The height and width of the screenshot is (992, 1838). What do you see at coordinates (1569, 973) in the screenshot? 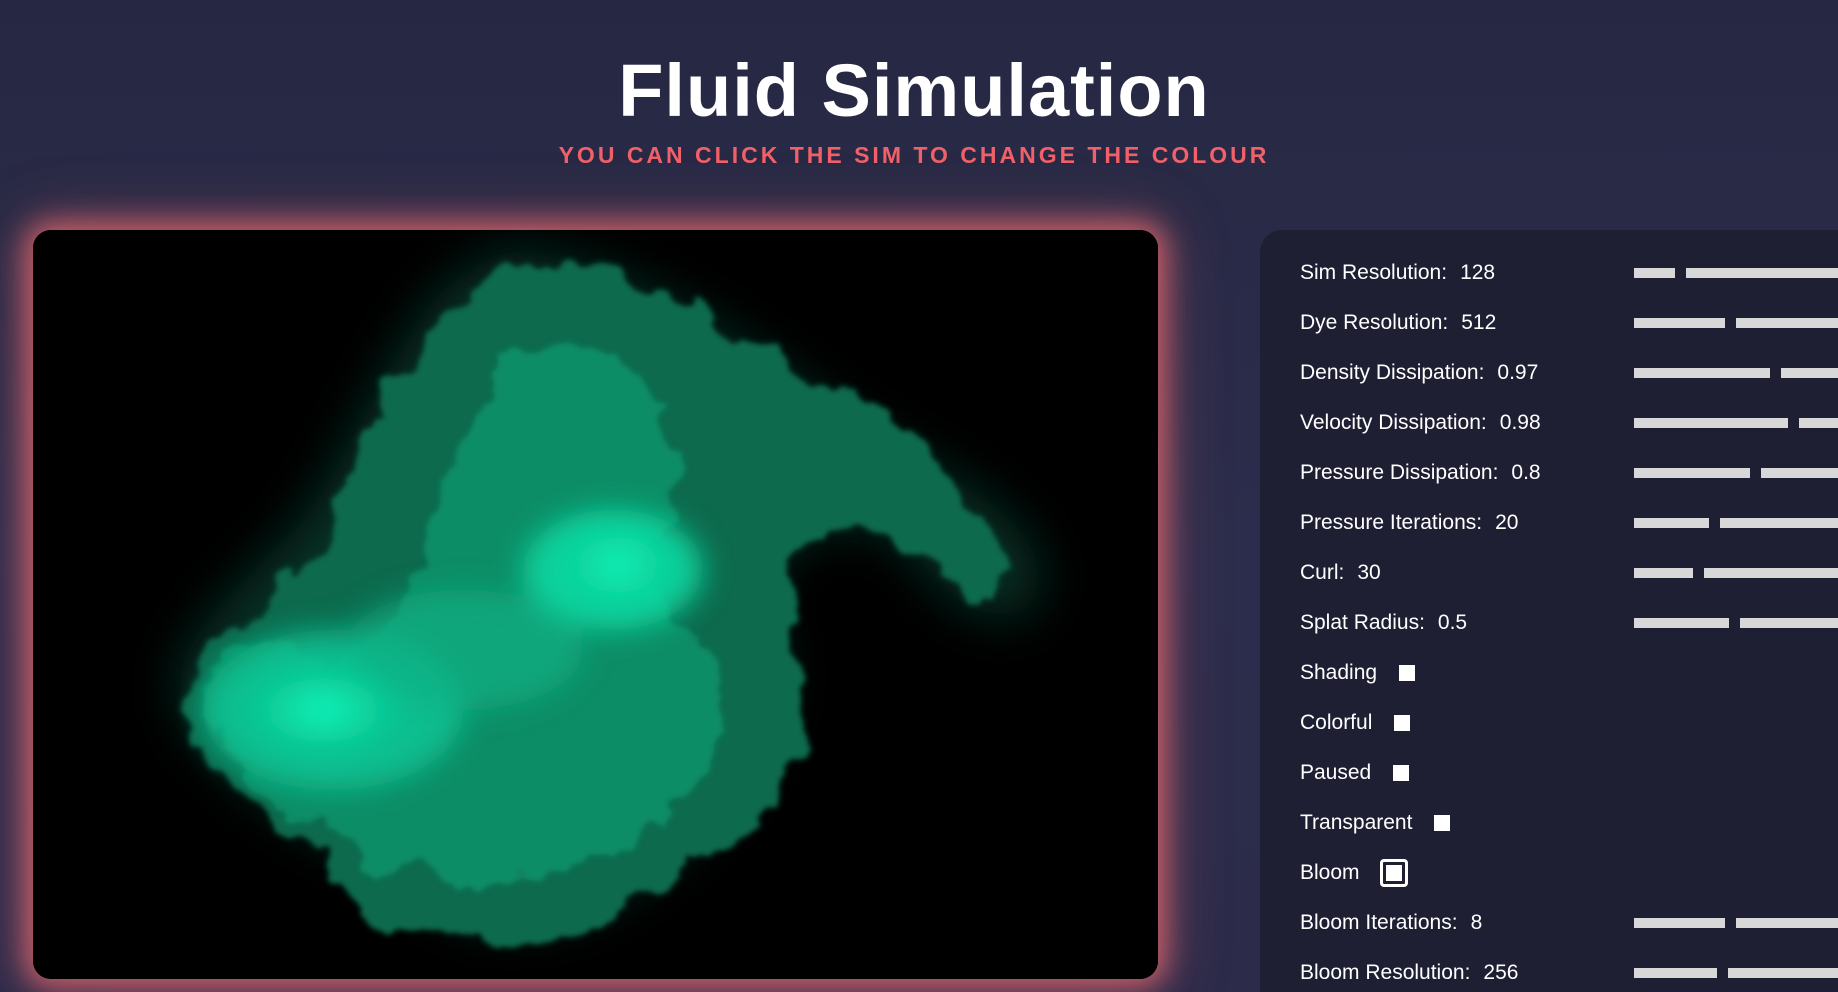
I see `control-bloom-resolution: Bloom Resolution: 256` at bounding box center [1569, 973].